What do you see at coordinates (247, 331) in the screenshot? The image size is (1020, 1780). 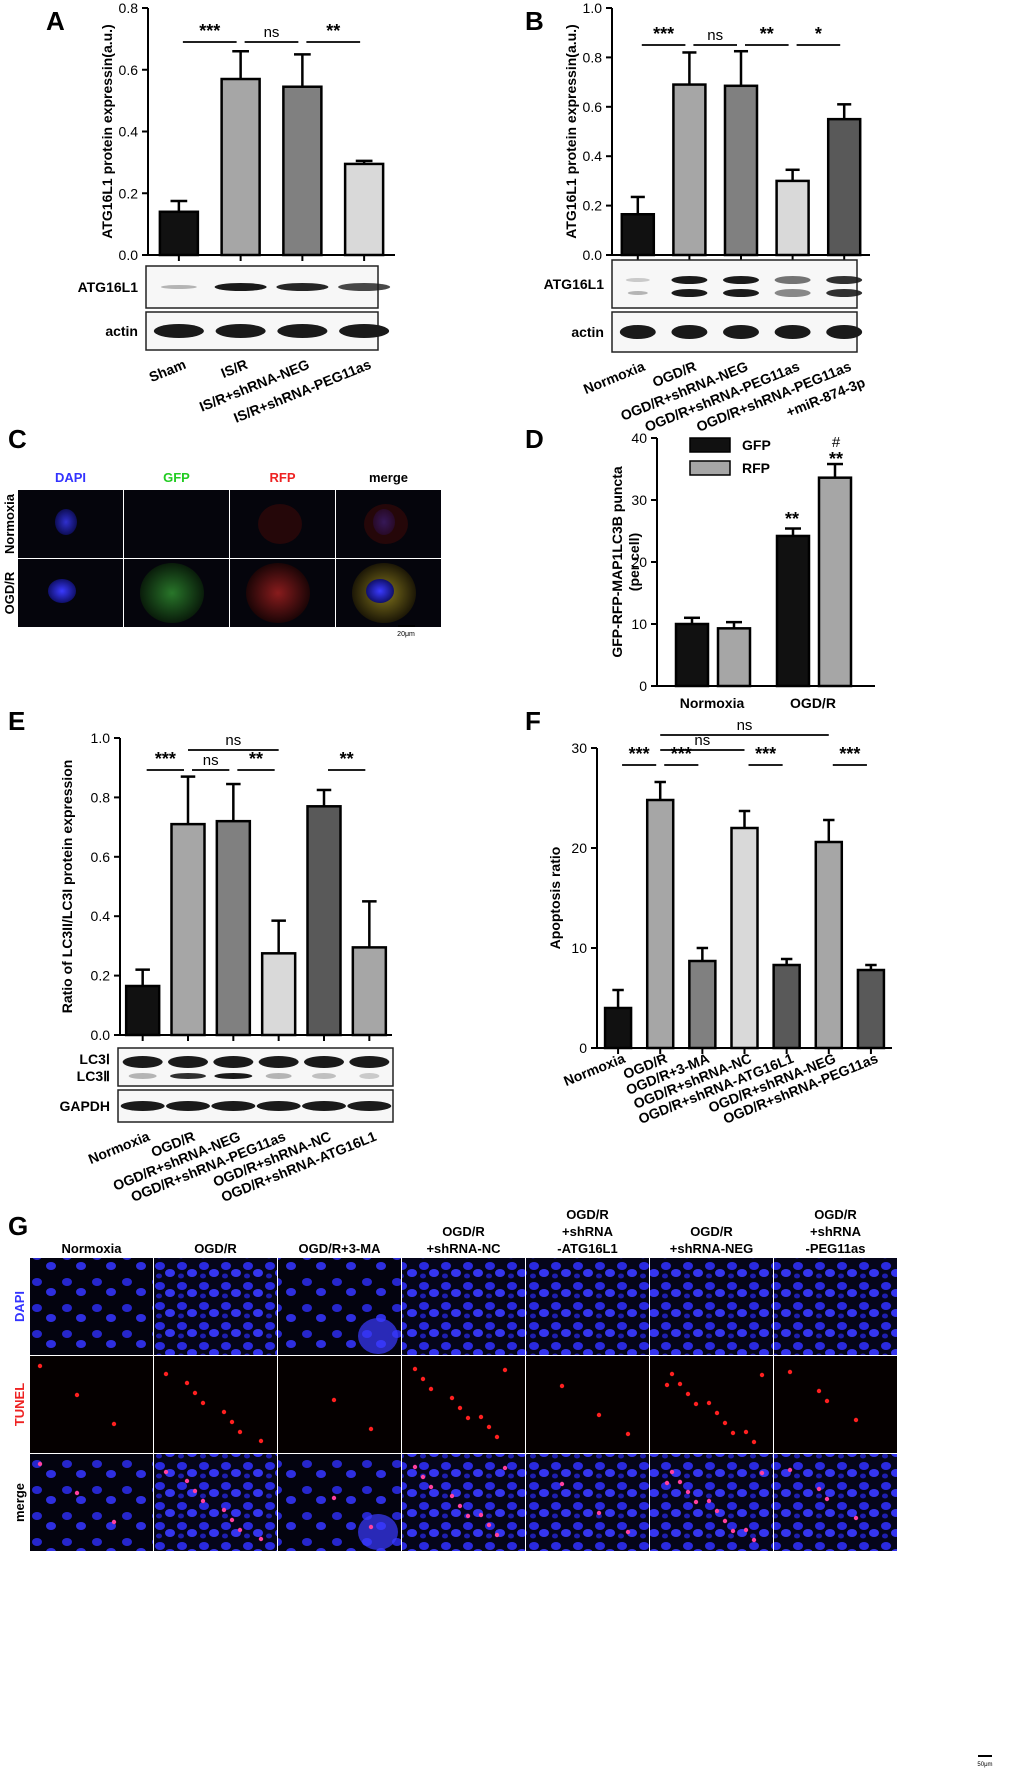 I see `blot-actin: actin` at bounding box center [247, 331].